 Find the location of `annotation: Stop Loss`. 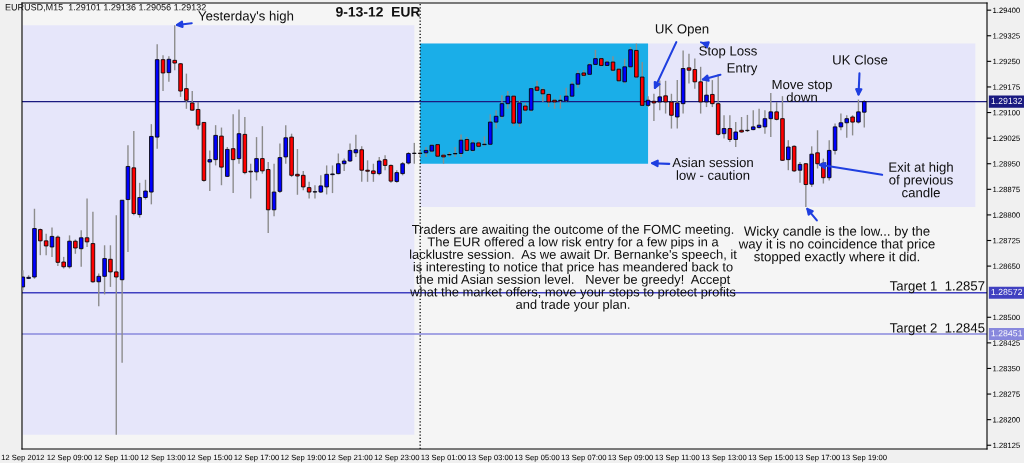

annotation: Stop Loss is located at coordinates (728, 52).